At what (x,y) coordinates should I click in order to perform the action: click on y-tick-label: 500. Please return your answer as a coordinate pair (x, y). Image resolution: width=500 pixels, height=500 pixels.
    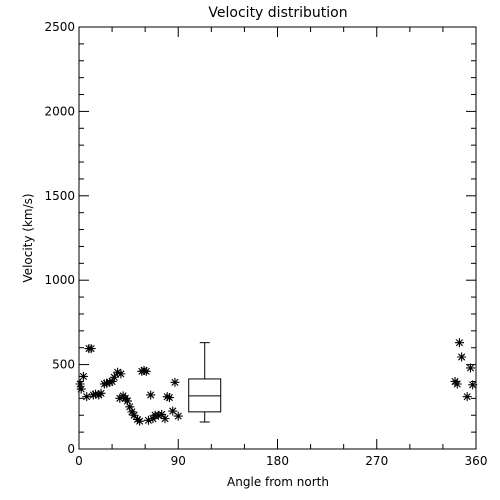
    Looking at the image, I should click on (63, 365).